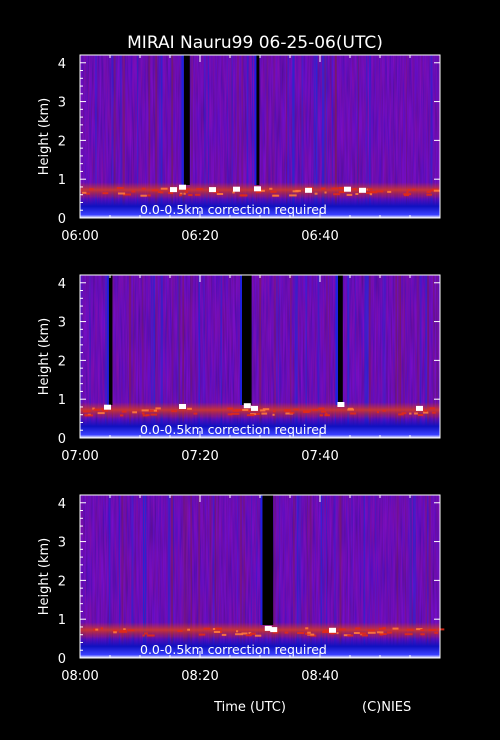  Describe the element at coordinates (199, 236) in the screenshot. I see `x-tick-label: 06:20` at that location.